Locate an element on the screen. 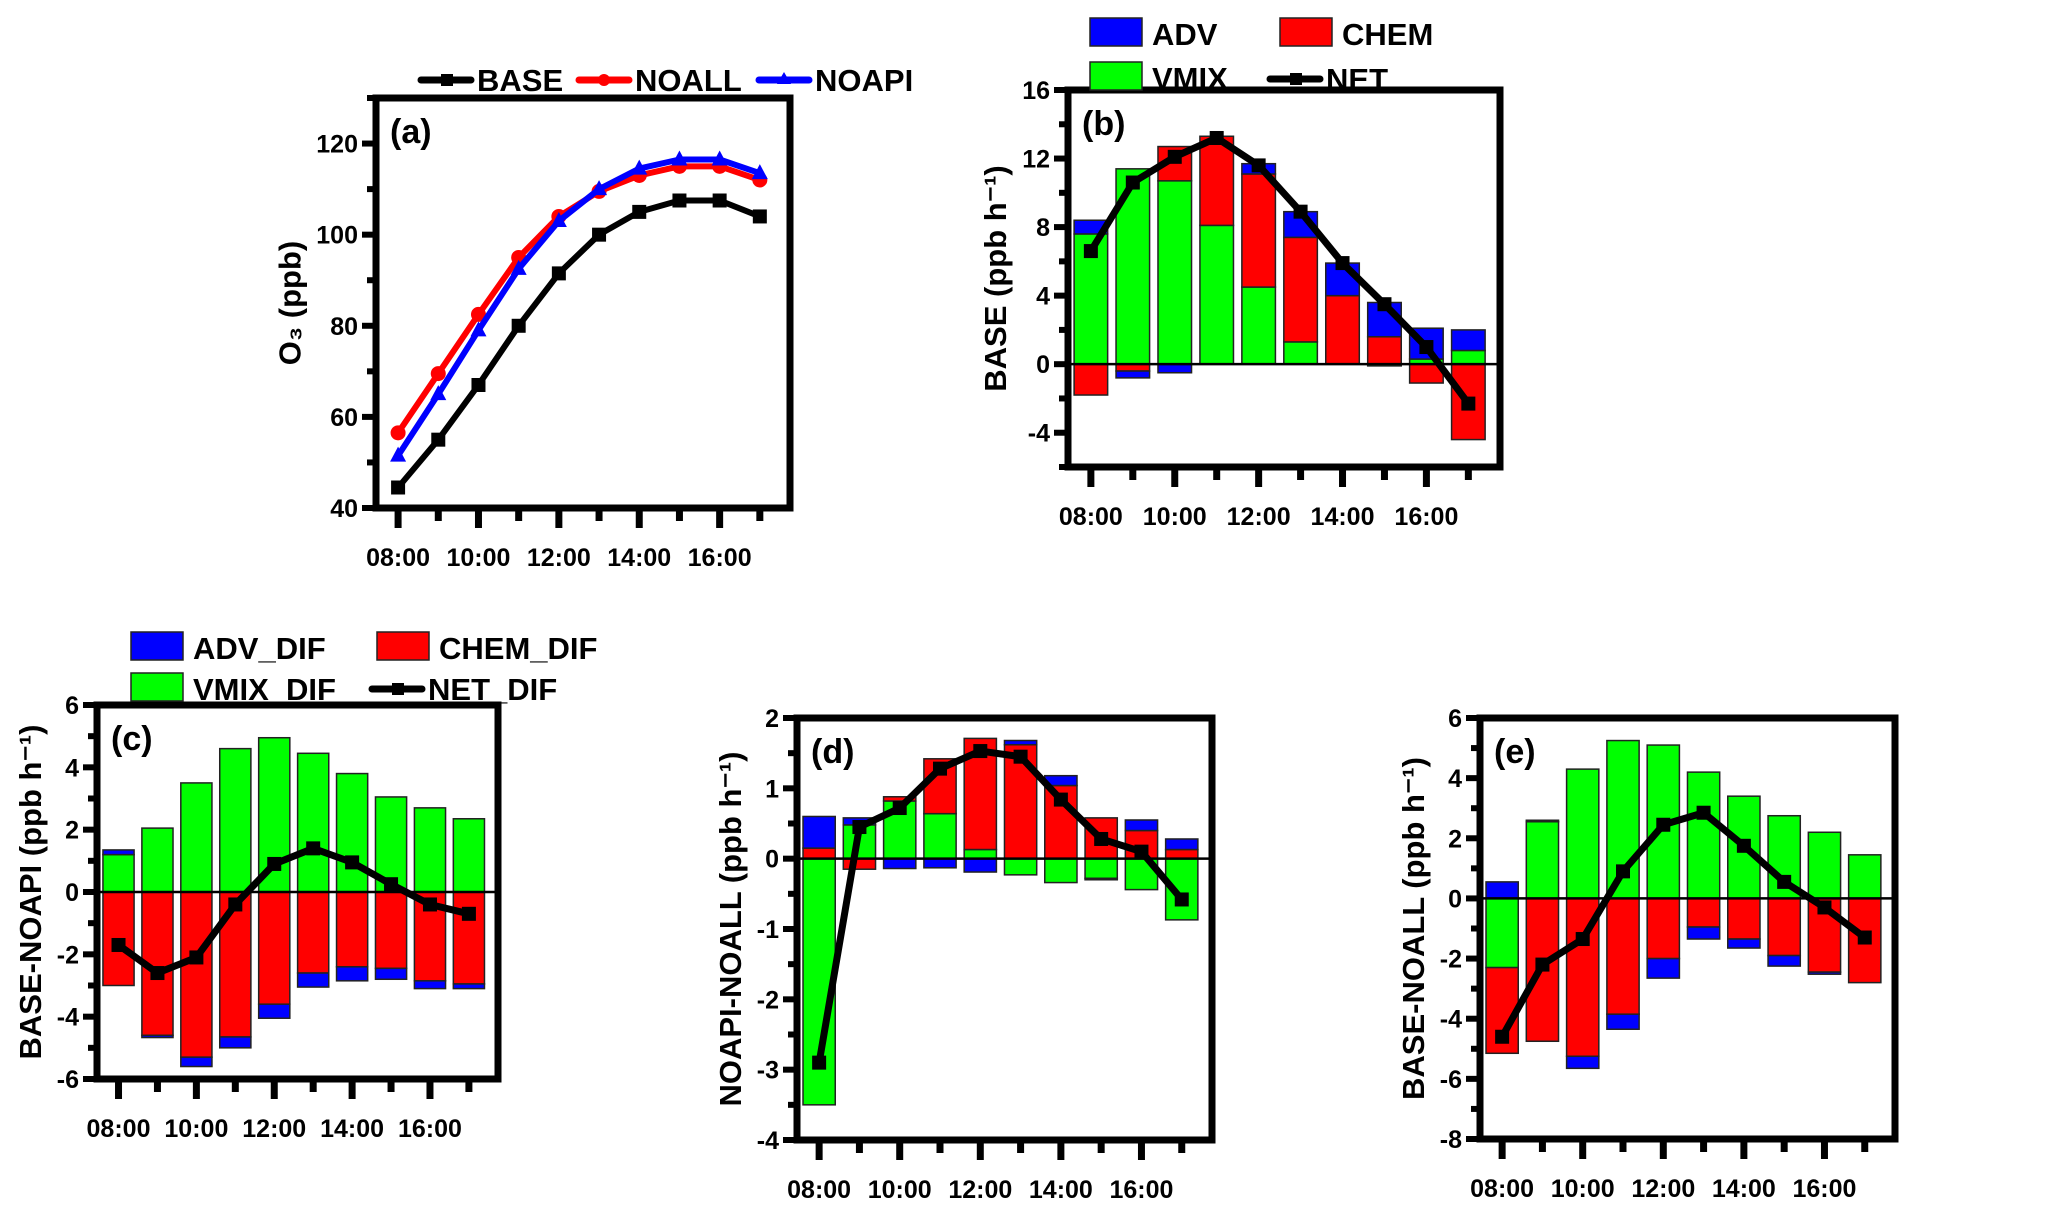 Image resolution: width=2067 pixels, height=1227 pixels. bar-adv_dif-14:00 is located at coordinates (1744, 943).